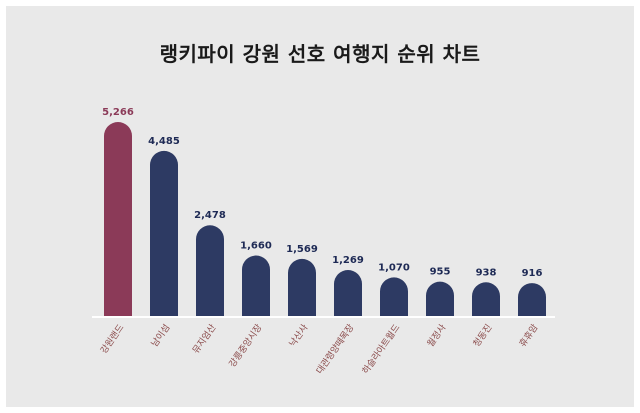 The image size is (640, 413). I want to click on category-label-10: 휴휴암, so click(528, 335).